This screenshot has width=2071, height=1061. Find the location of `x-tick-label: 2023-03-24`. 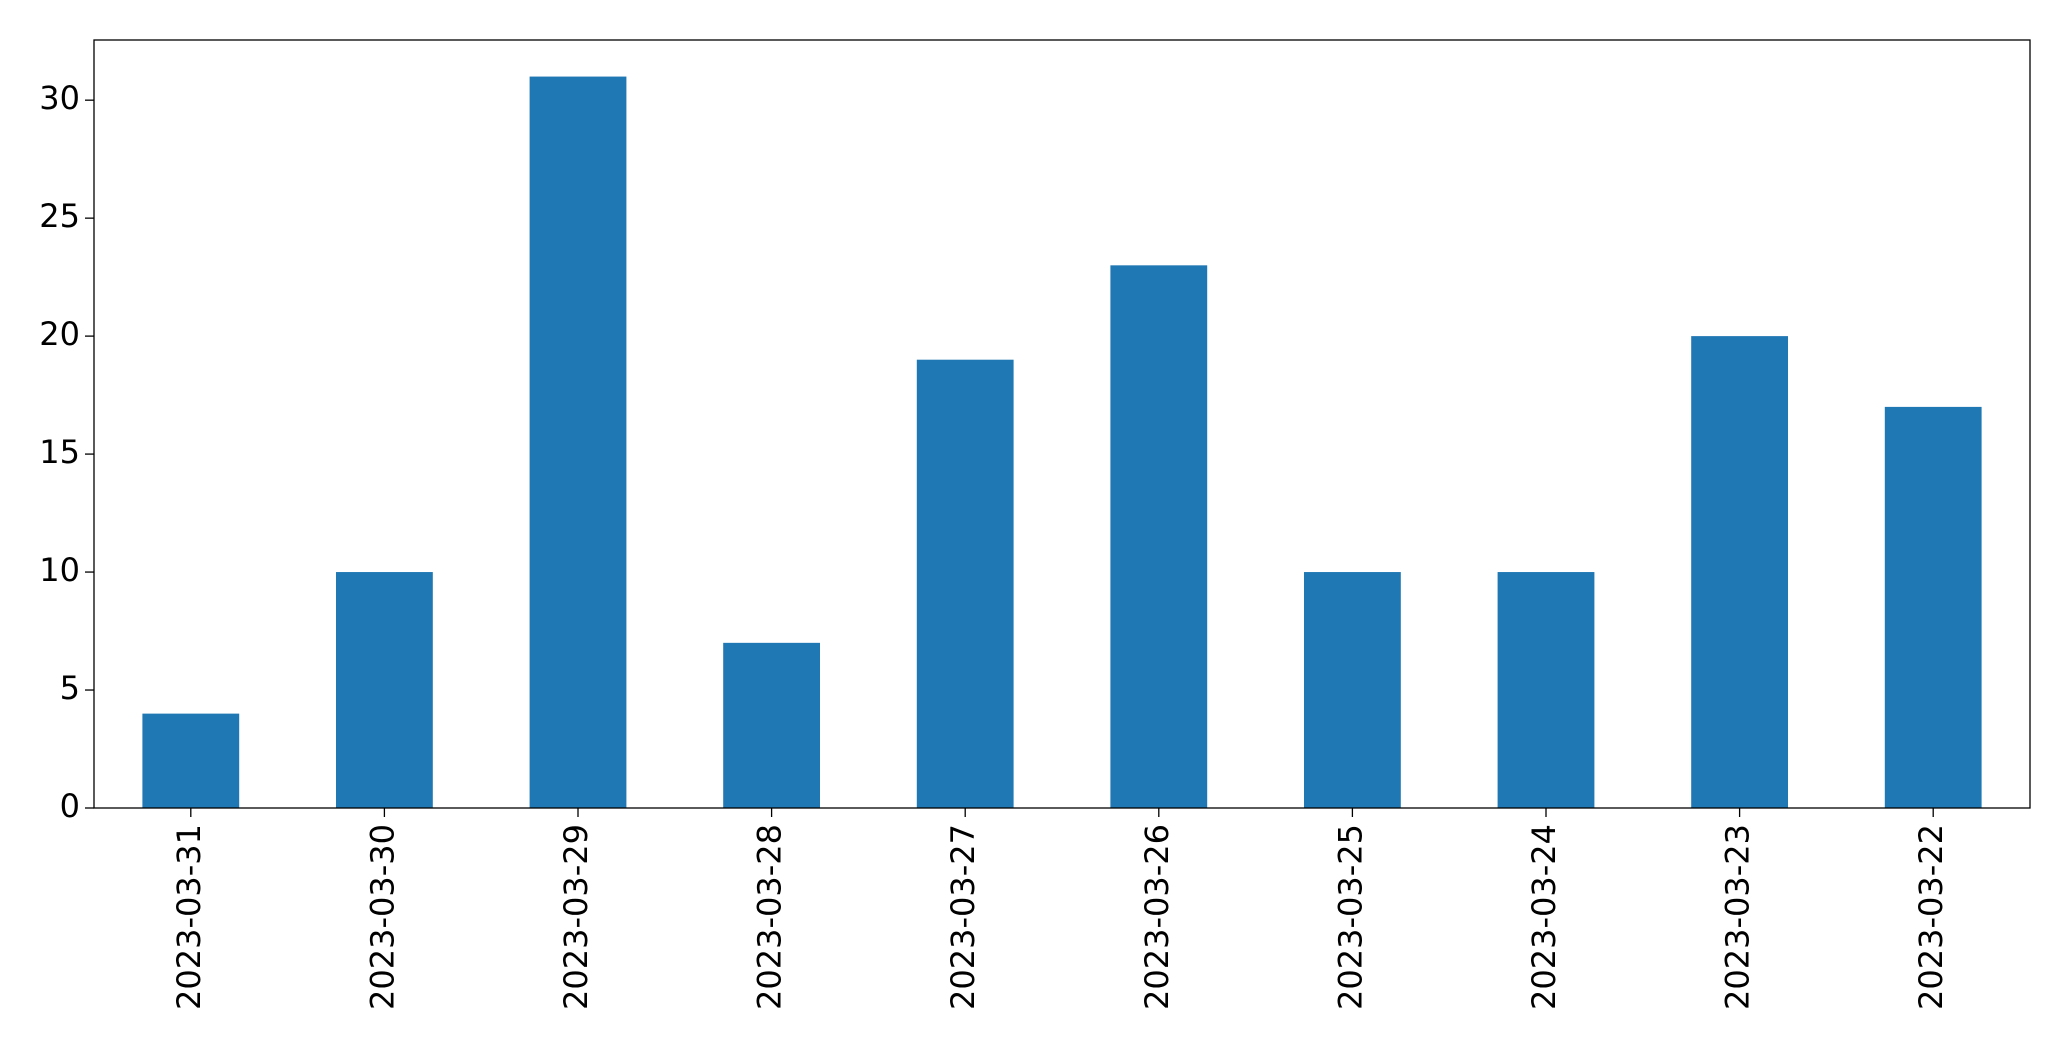

x-tick-label: 2023-03-24 is located at coordinates (1544, 917).